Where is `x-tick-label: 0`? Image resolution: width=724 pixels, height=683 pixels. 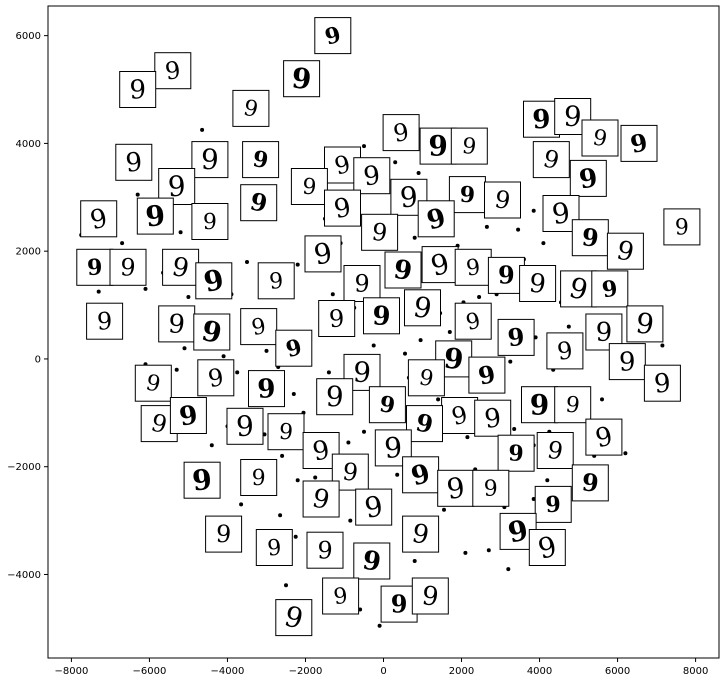
x-tick-label: 0 is located at coordinates (383, 671).